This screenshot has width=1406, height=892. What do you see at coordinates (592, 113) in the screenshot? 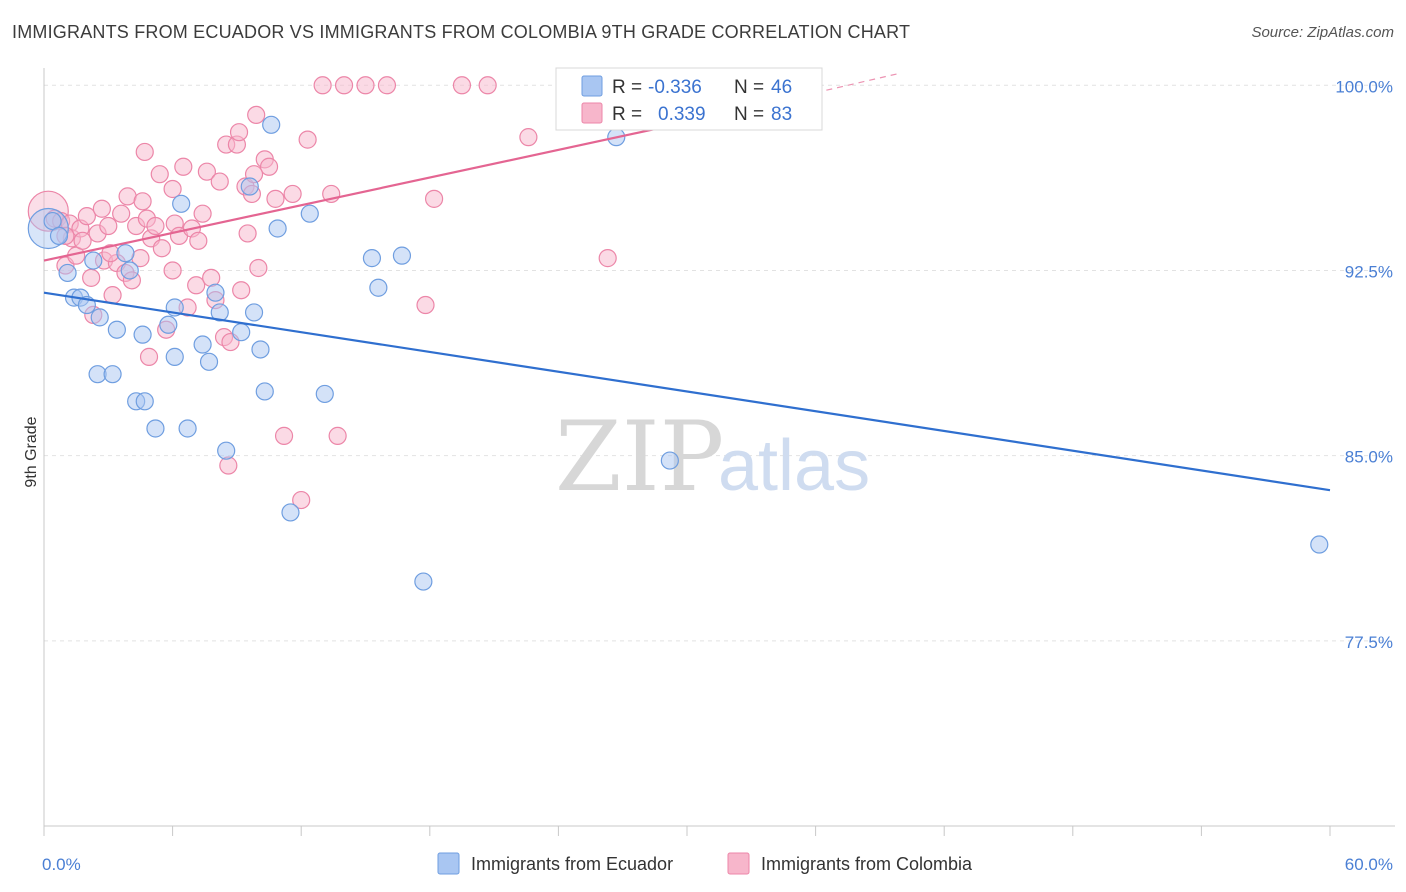
I see `stats-swatch-colombia` at bounding box center [592, 113].